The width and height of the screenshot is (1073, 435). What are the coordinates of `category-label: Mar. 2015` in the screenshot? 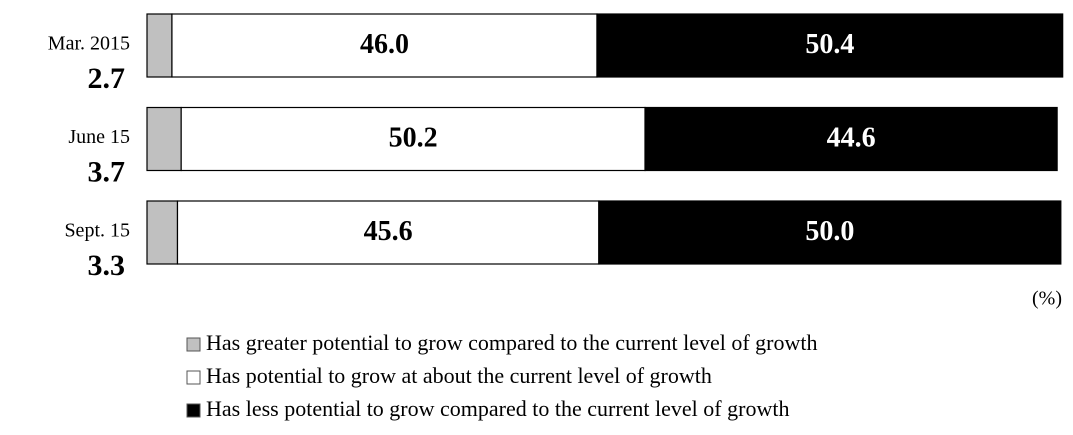 It's located at (89, 44).